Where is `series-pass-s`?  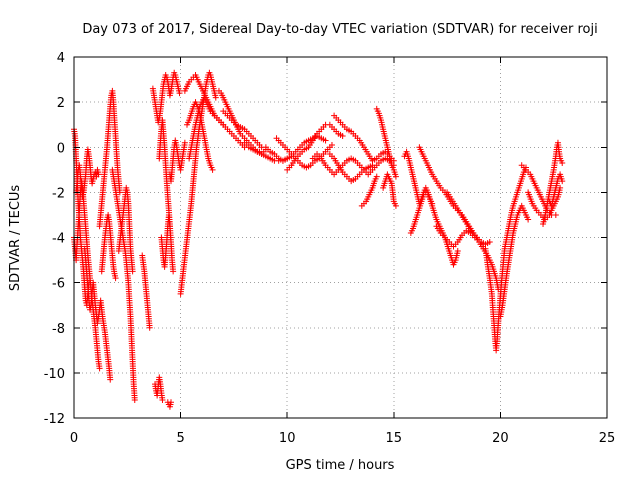
series-pass-s is located at coordinates (199, 136).